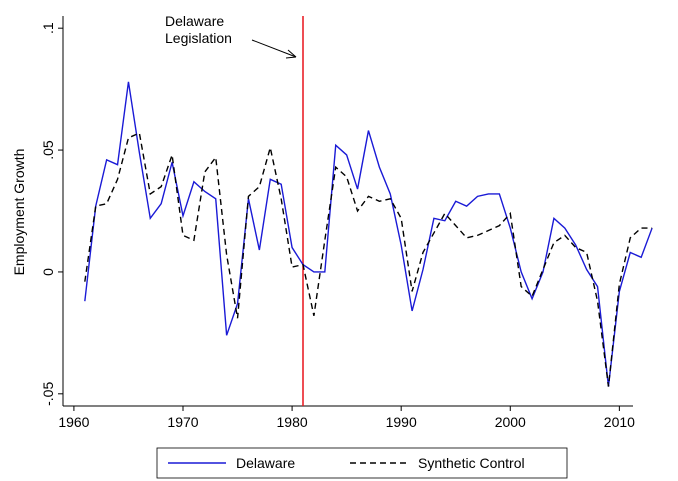 This screenshot has height=481, width=678. I want to click on y-axis-label: Employment Growth, so click(19, 212).